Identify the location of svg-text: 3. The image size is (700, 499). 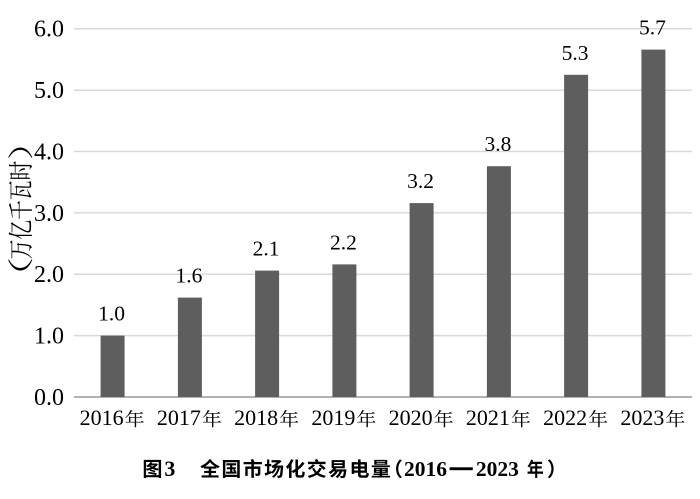
(169, 468).